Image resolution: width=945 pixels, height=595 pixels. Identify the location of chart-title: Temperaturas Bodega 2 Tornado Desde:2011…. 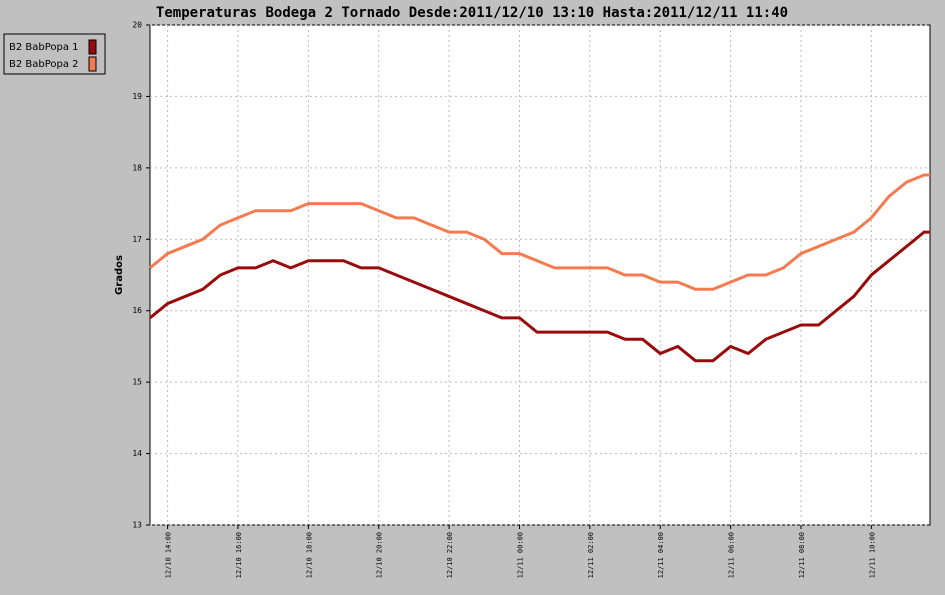
(472, 13).